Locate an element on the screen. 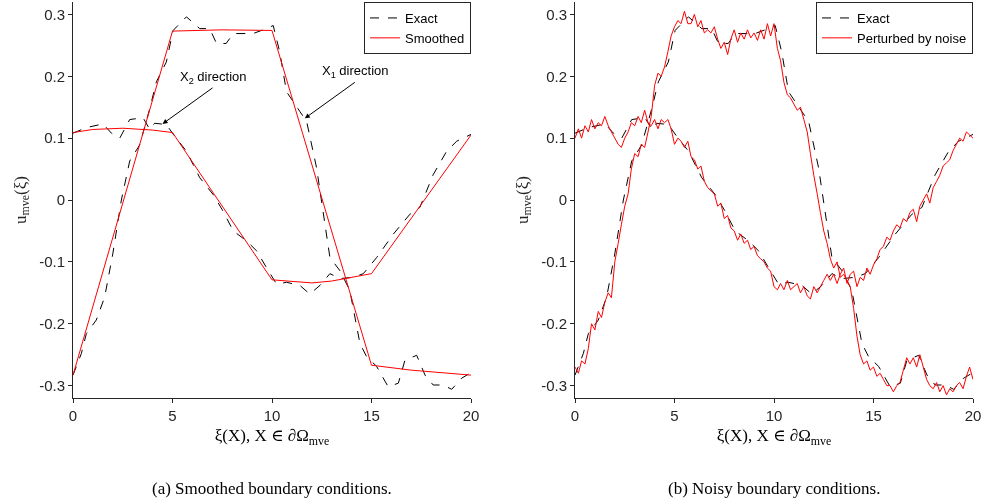  legend-label: Perturbed by noise is located at coordinates (912, 38).